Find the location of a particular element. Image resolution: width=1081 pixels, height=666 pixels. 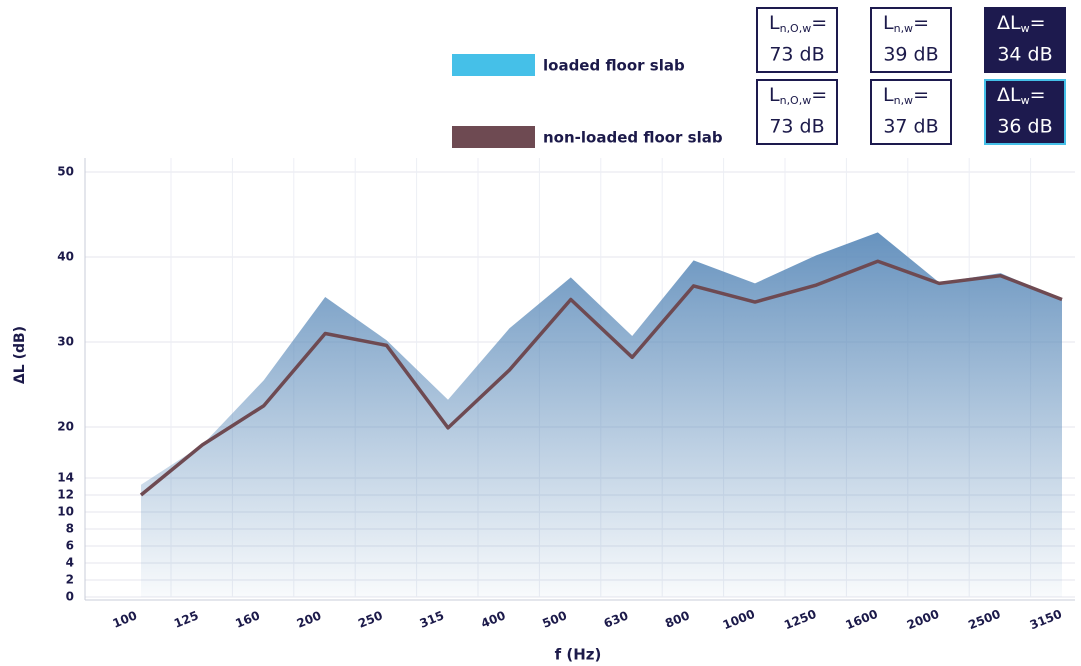

box-value: 36 dB is located at coordinates (1024, 127).